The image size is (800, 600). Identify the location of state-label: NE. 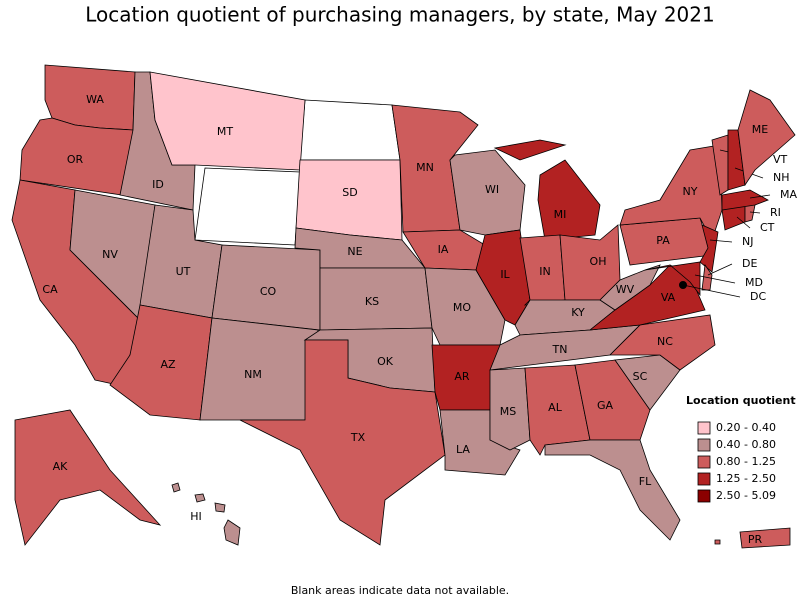
(354, 251).